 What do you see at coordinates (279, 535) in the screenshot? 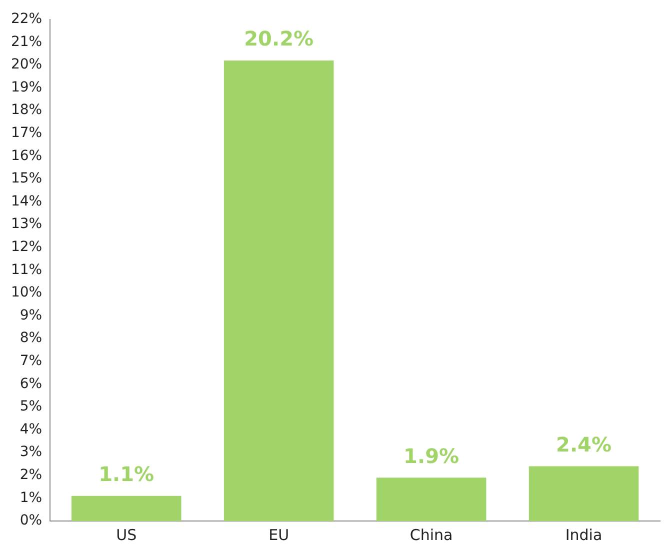
I see `x-tick-label: EU` at bounding box center [279, 535].